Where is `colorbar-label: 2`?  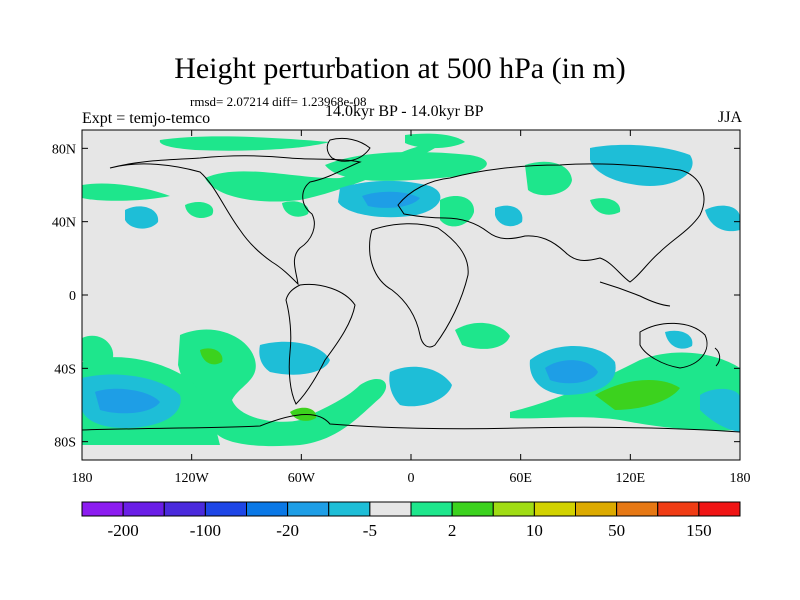 colorbar-label: 2 is located at coordinates (452, 530).